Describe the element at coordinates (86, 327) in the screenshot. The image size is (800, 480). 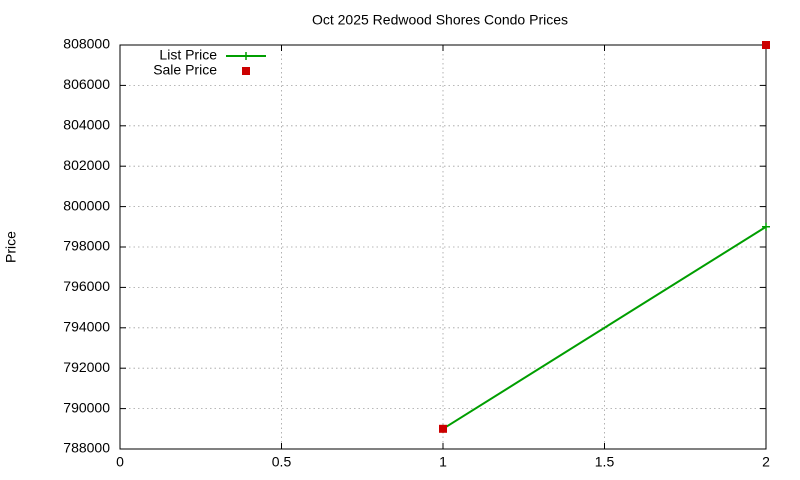
I see `y-tick-label: 794000` at that location.